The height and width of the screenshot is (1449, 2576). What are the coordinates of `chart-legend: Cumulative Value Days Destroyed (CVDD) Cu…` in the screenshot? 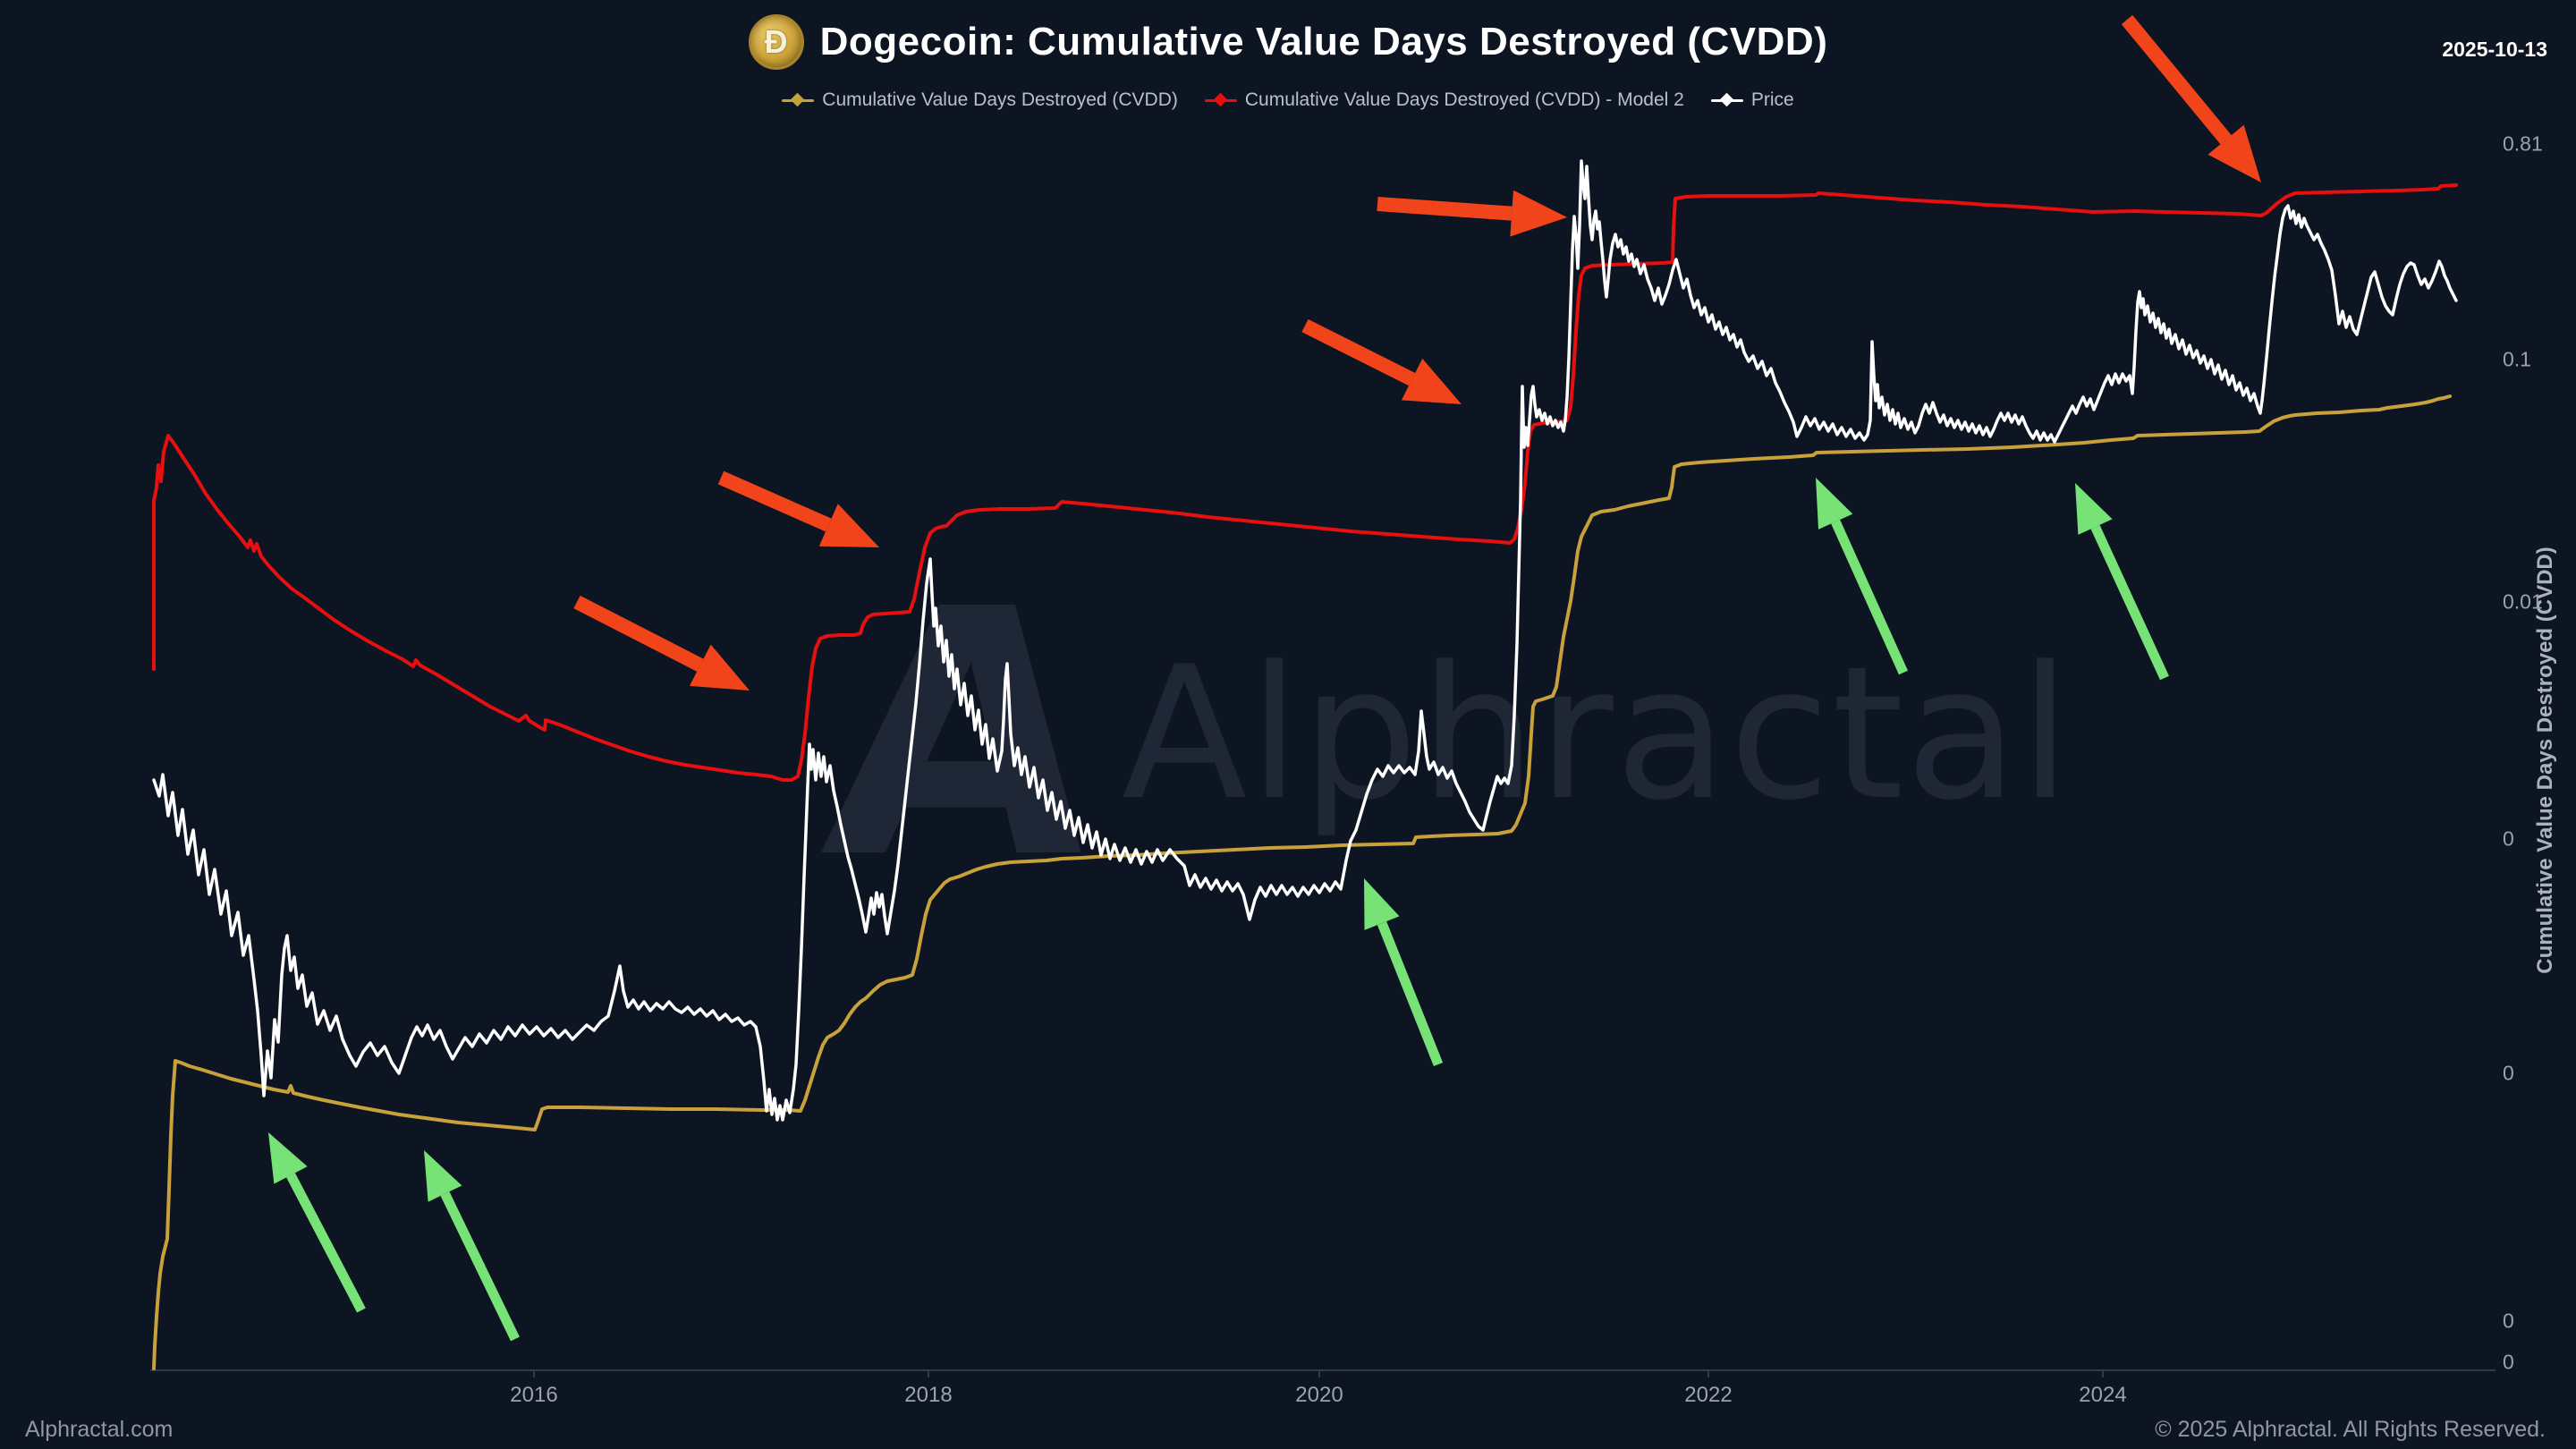 It's located at (1288, 100).